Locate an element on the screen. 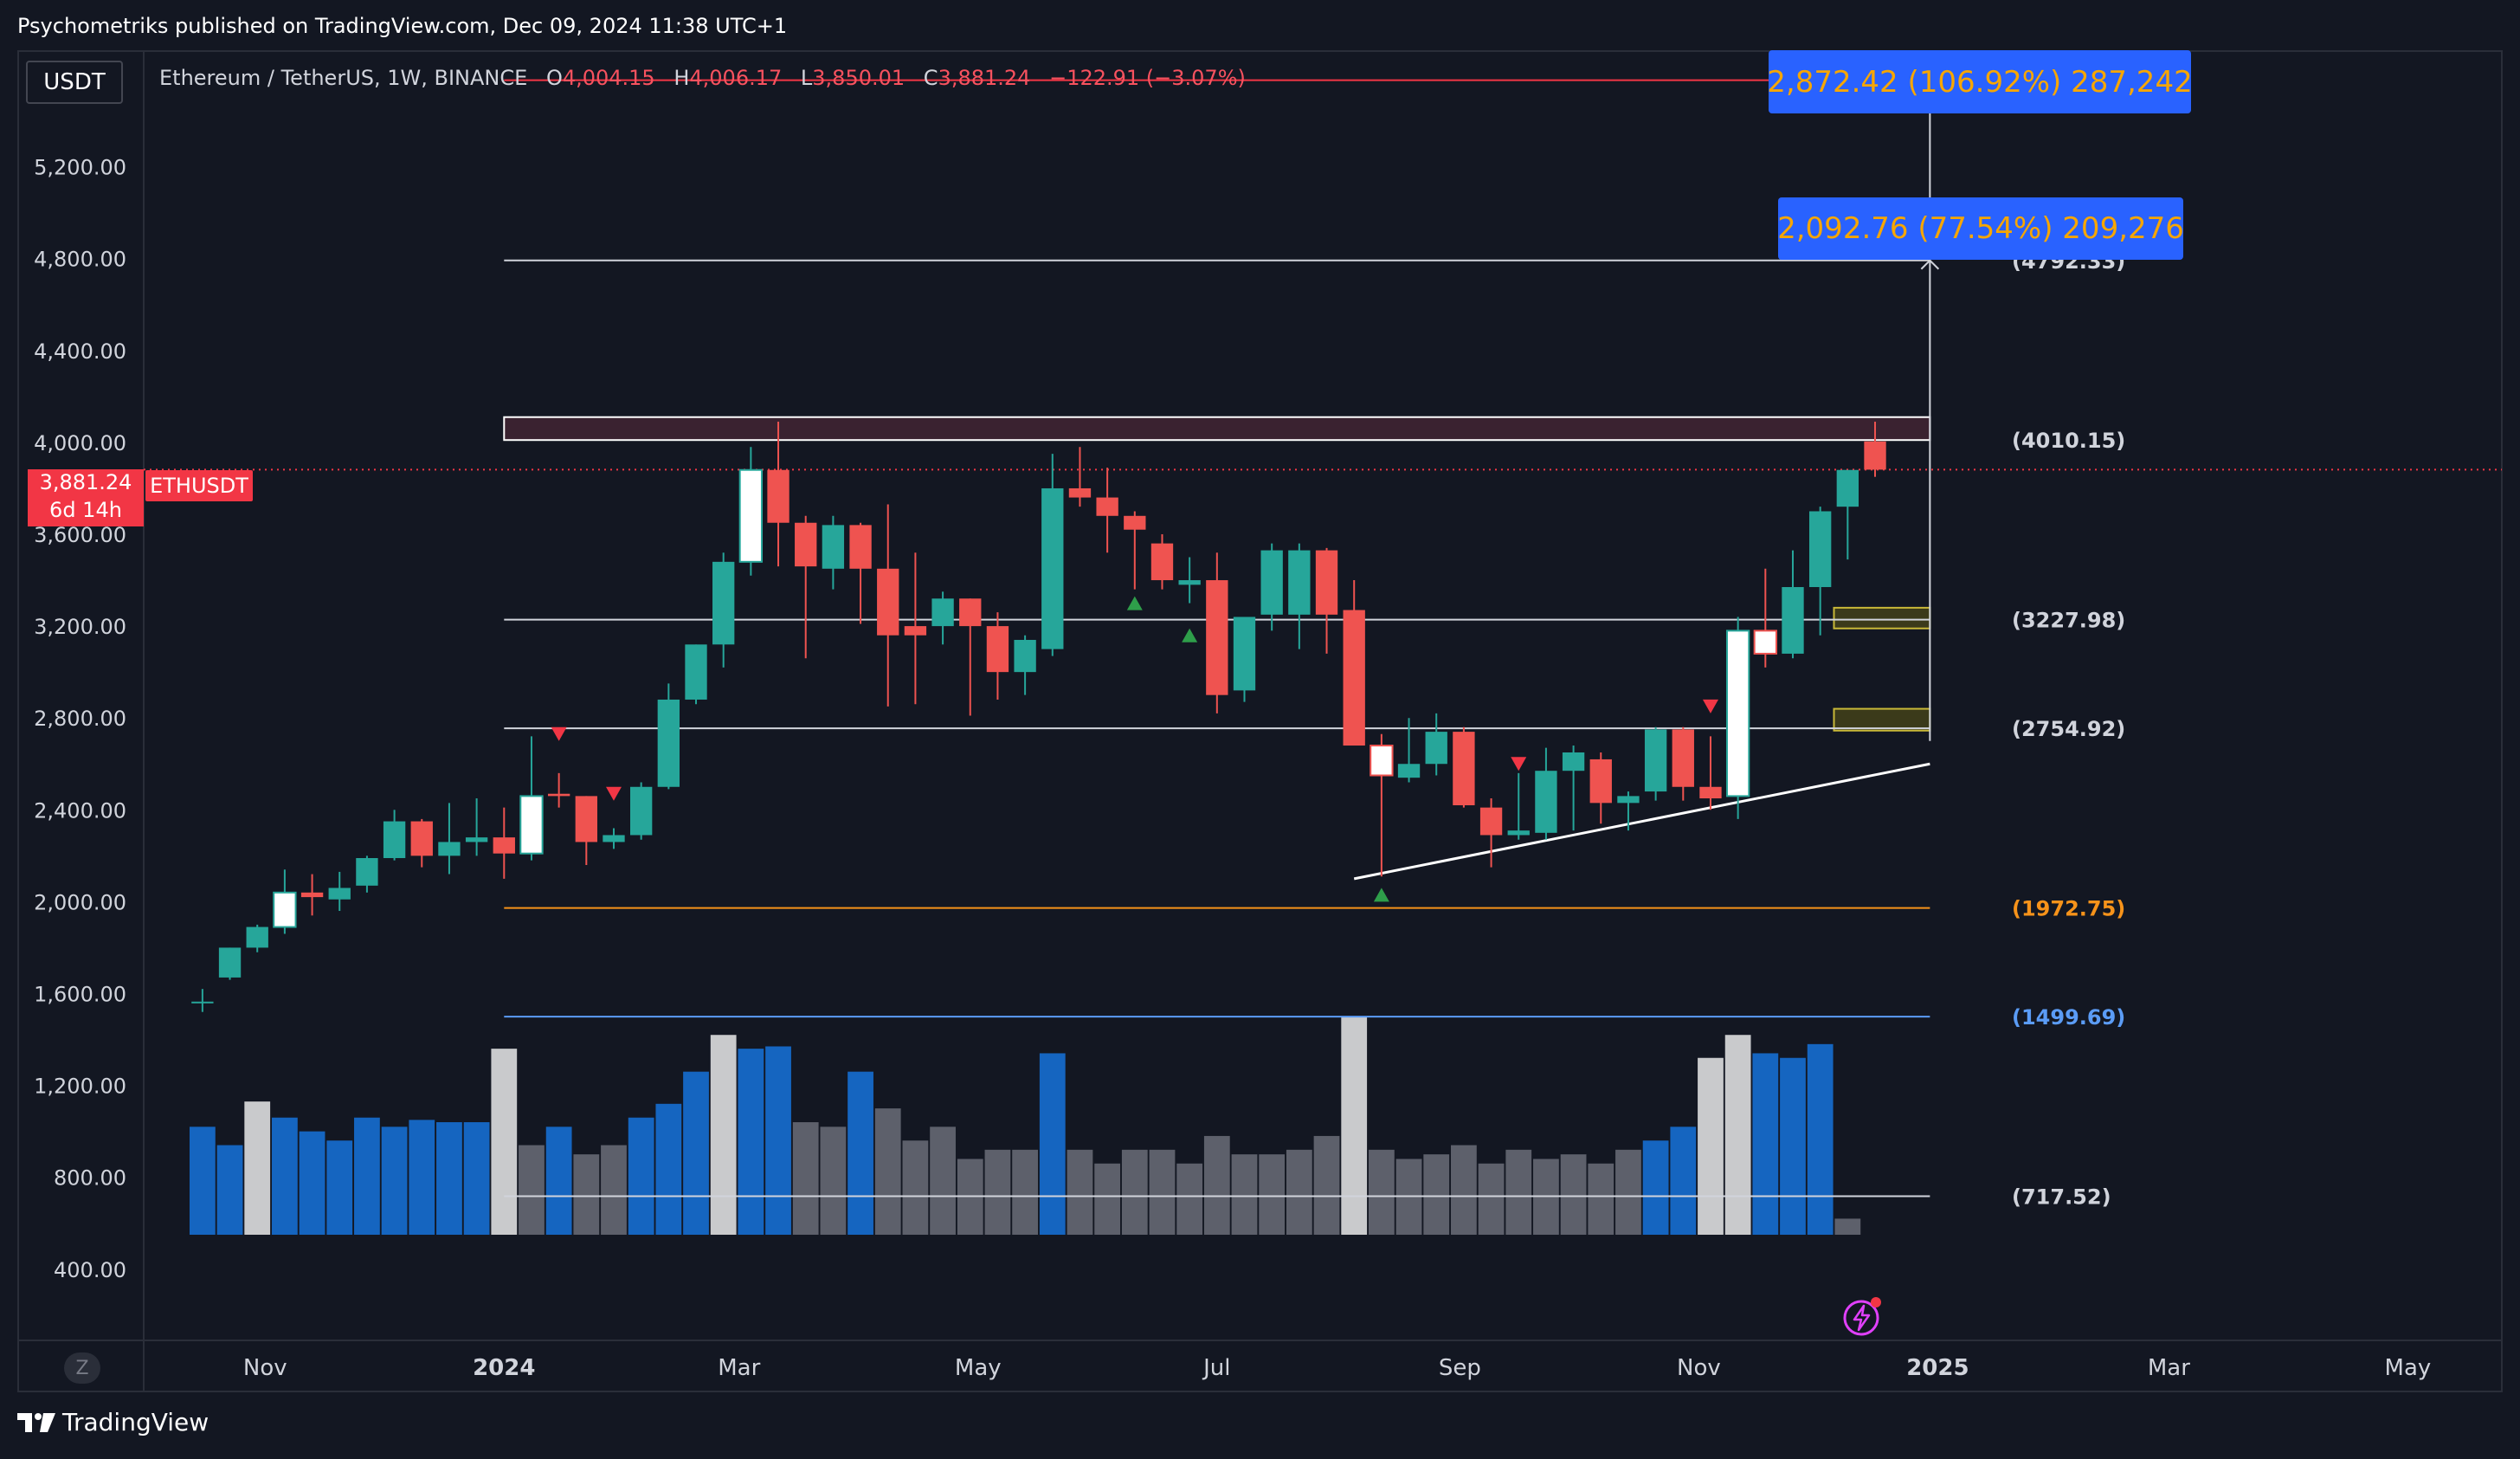 Image resolution: width=2520 pixels, height=1459 pixels. footer-brand: TradingView is located at coordinates (113, 1422).